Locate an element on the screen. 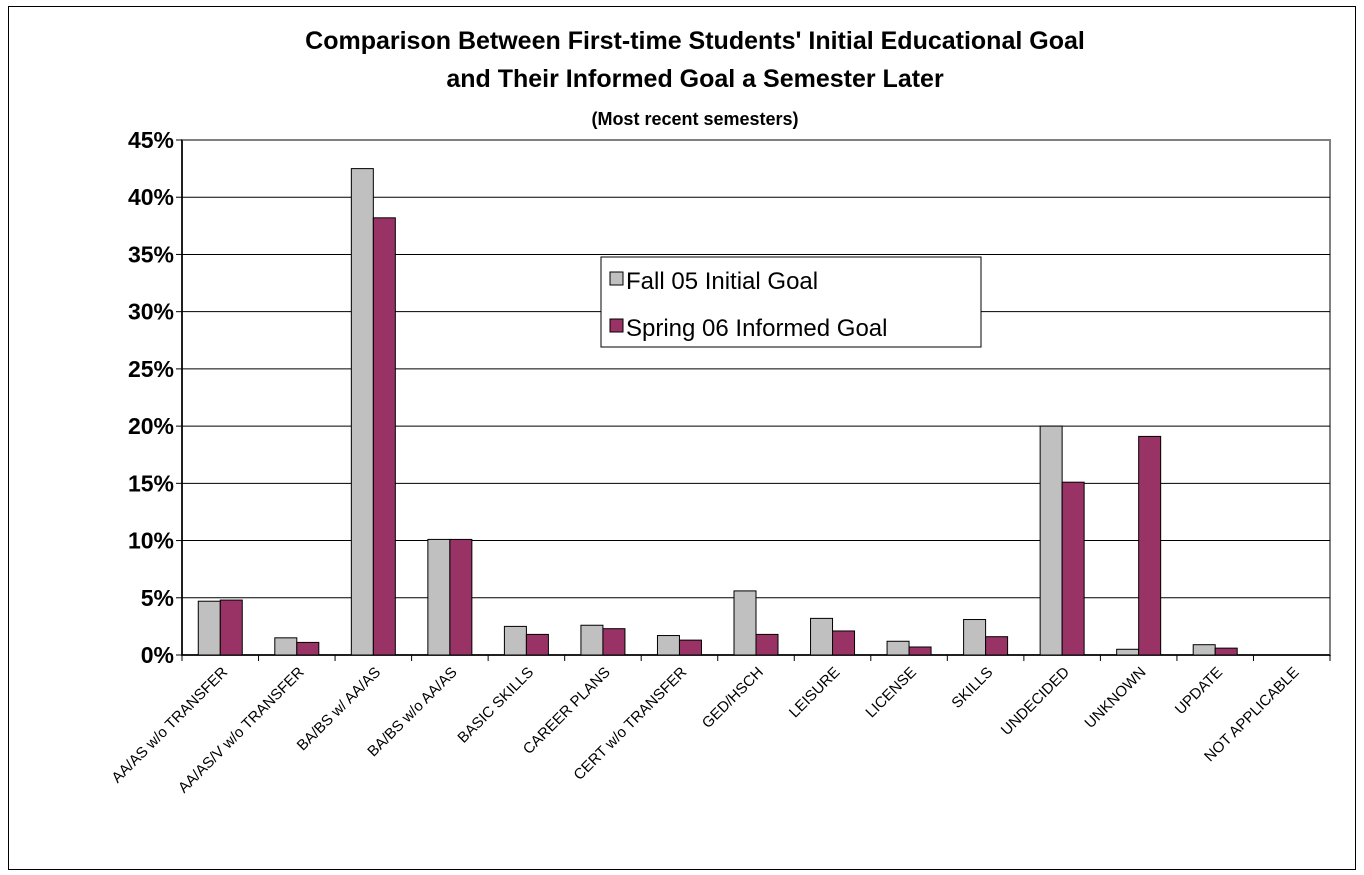  y-tick-label: 20% is located at coordinates (151, 426).